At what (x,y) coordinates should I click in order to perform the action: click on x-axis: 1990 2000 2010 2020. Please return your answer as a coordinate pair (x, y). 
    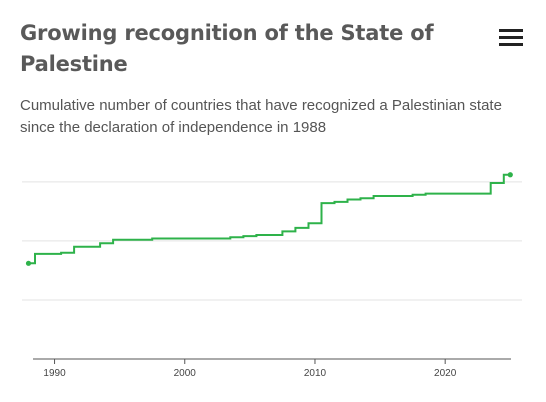
    Looking at the image, I should click on (272, 368).